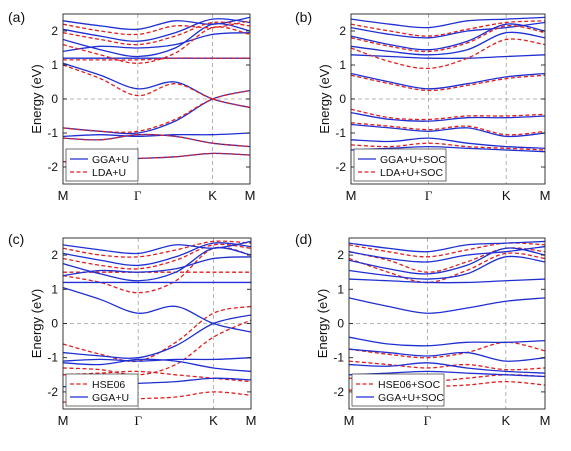 The height and width of the screenshot is (451, 571). I want to click on panel-label: (a), so click(16, 17).